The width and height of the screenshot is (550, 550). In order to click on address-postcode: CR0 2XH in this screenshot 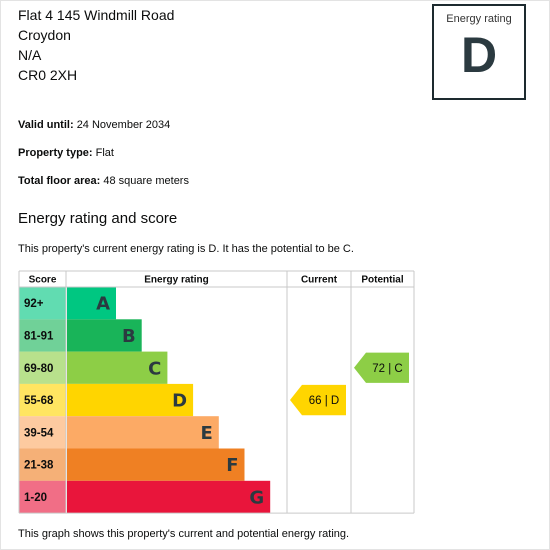, I will do `click(48, 75)`.